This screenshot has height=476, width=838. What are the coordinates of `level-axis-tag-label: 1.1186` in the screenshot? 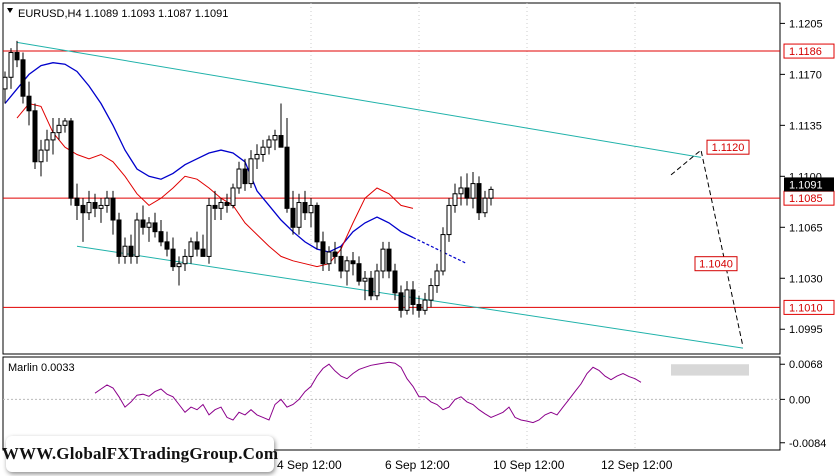 It's located at (805, 52).